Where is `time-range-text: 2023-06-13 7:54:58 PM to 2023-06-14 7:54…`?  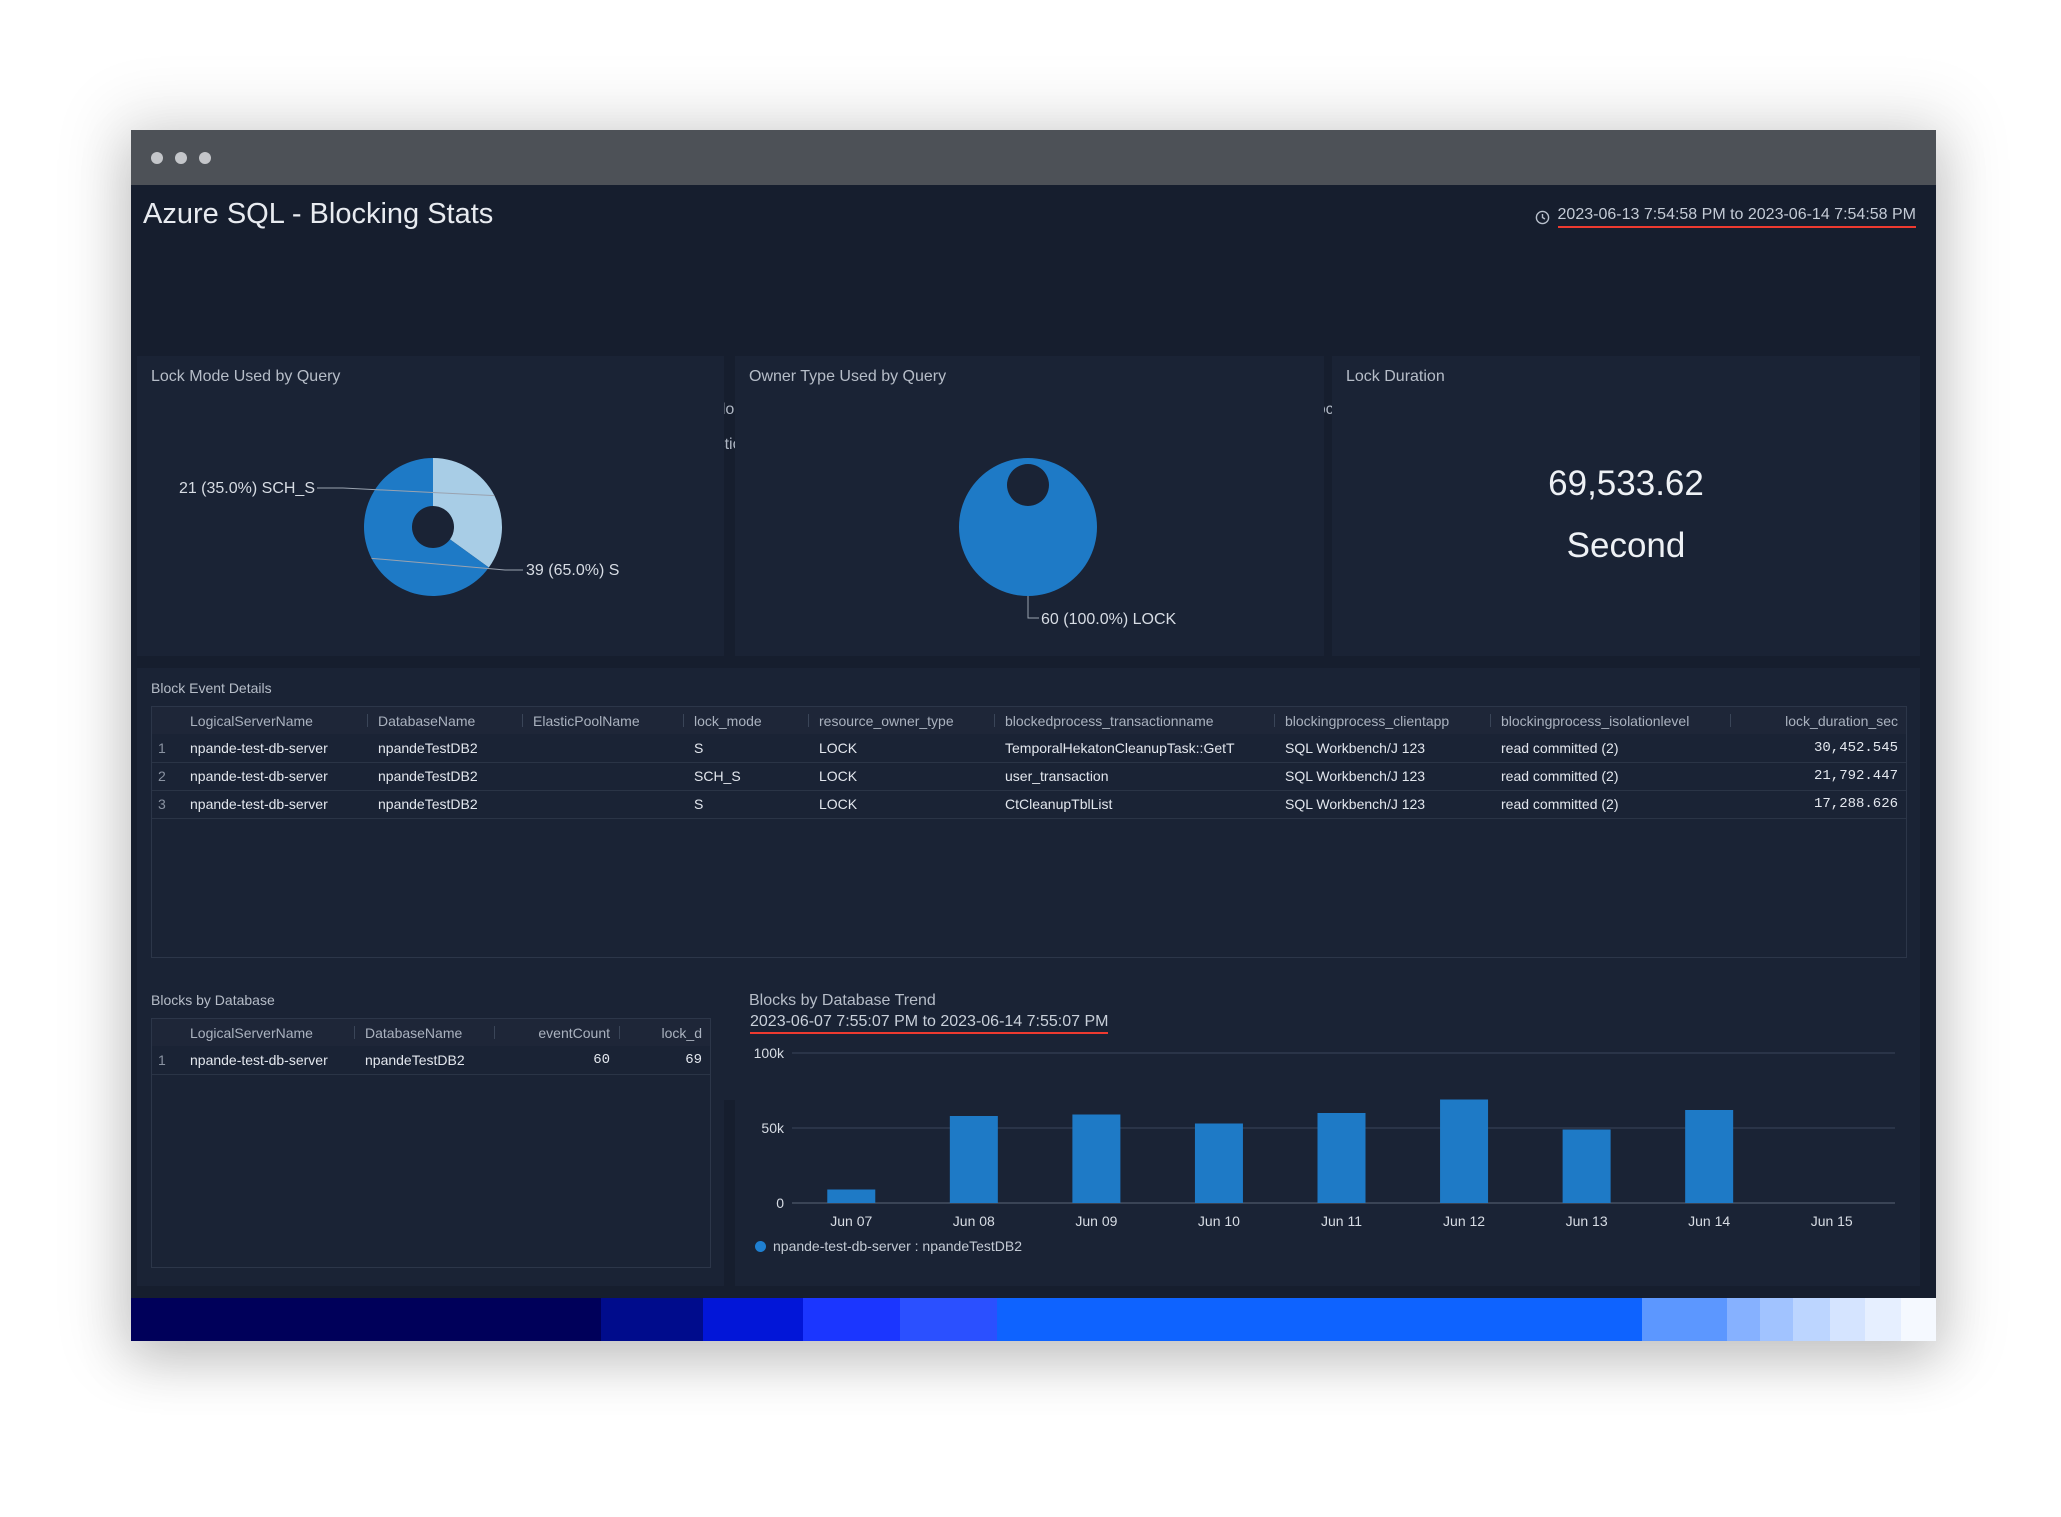 time-range-text: 2023-06-13 7:54:58 PM to 2023-06-14 7:54… is located at coordinates (1736, 217).